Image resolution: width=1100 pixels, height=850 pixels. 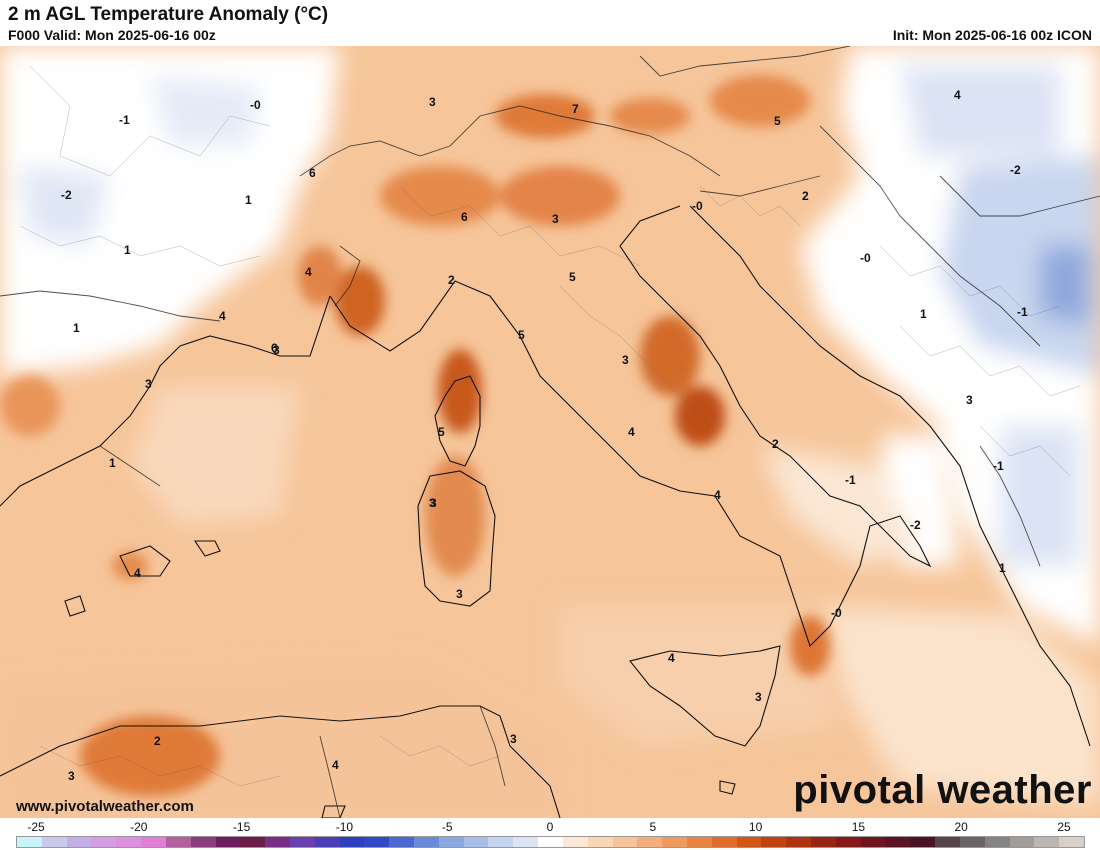 What do you see at coordinates (168, 14) in the screenshot?
I see `map-title: 2 m AGL Temperature Anomaly (°C)` at bounding box center [168, 14].